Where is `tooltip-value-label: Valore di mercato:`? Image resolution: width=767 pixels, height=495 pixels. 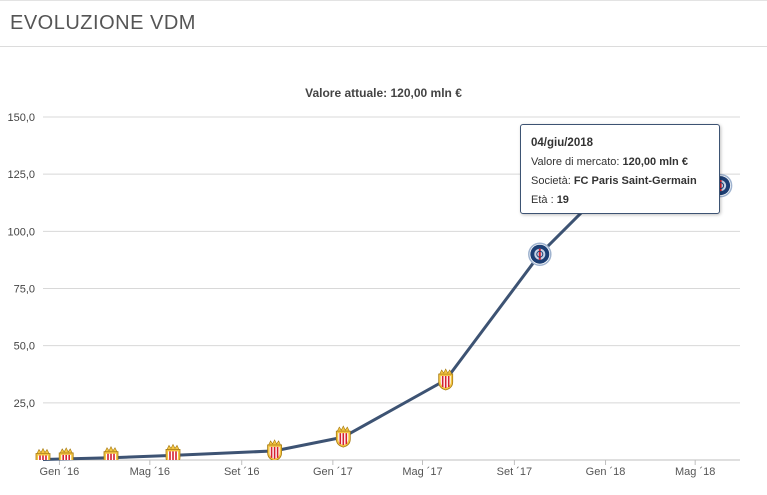 tooltip-value-label: Valore di mercato: is located at coordinates (575, 162).